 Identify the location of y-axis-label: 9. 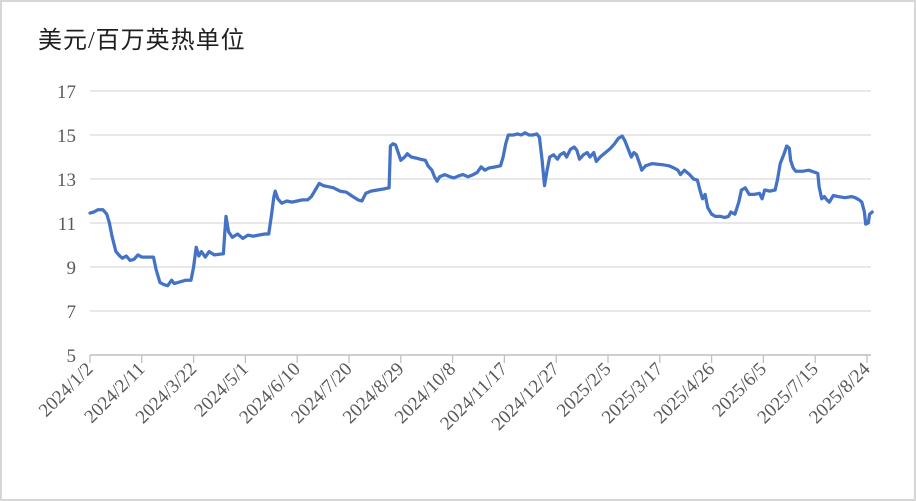
(72, 268).